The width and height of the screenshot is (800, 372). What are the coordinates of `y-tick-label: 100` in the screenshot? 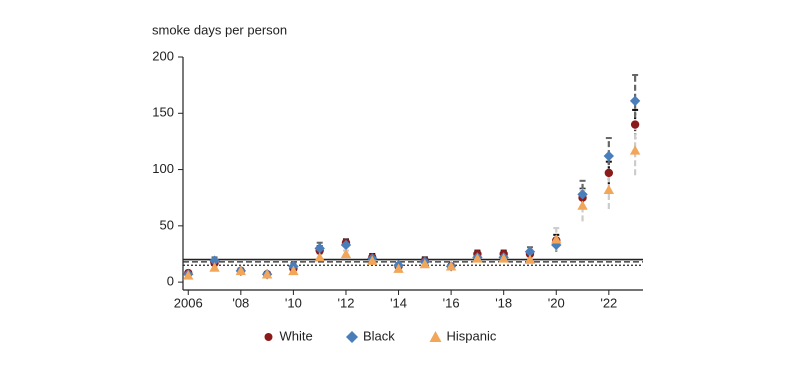 It's located at (163, 168).